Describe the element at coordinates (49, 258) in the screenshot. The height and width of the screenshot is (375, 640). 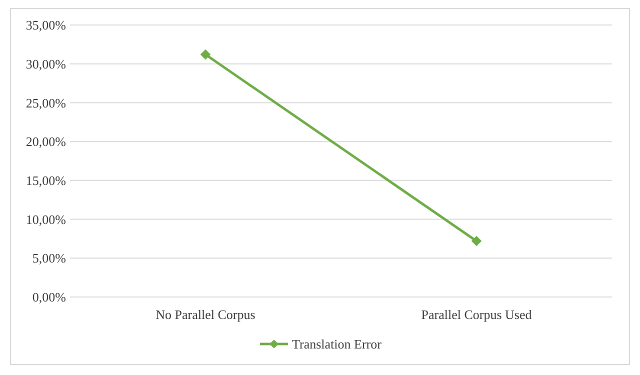
I see `y-tick-label: 5,00%` at that location.